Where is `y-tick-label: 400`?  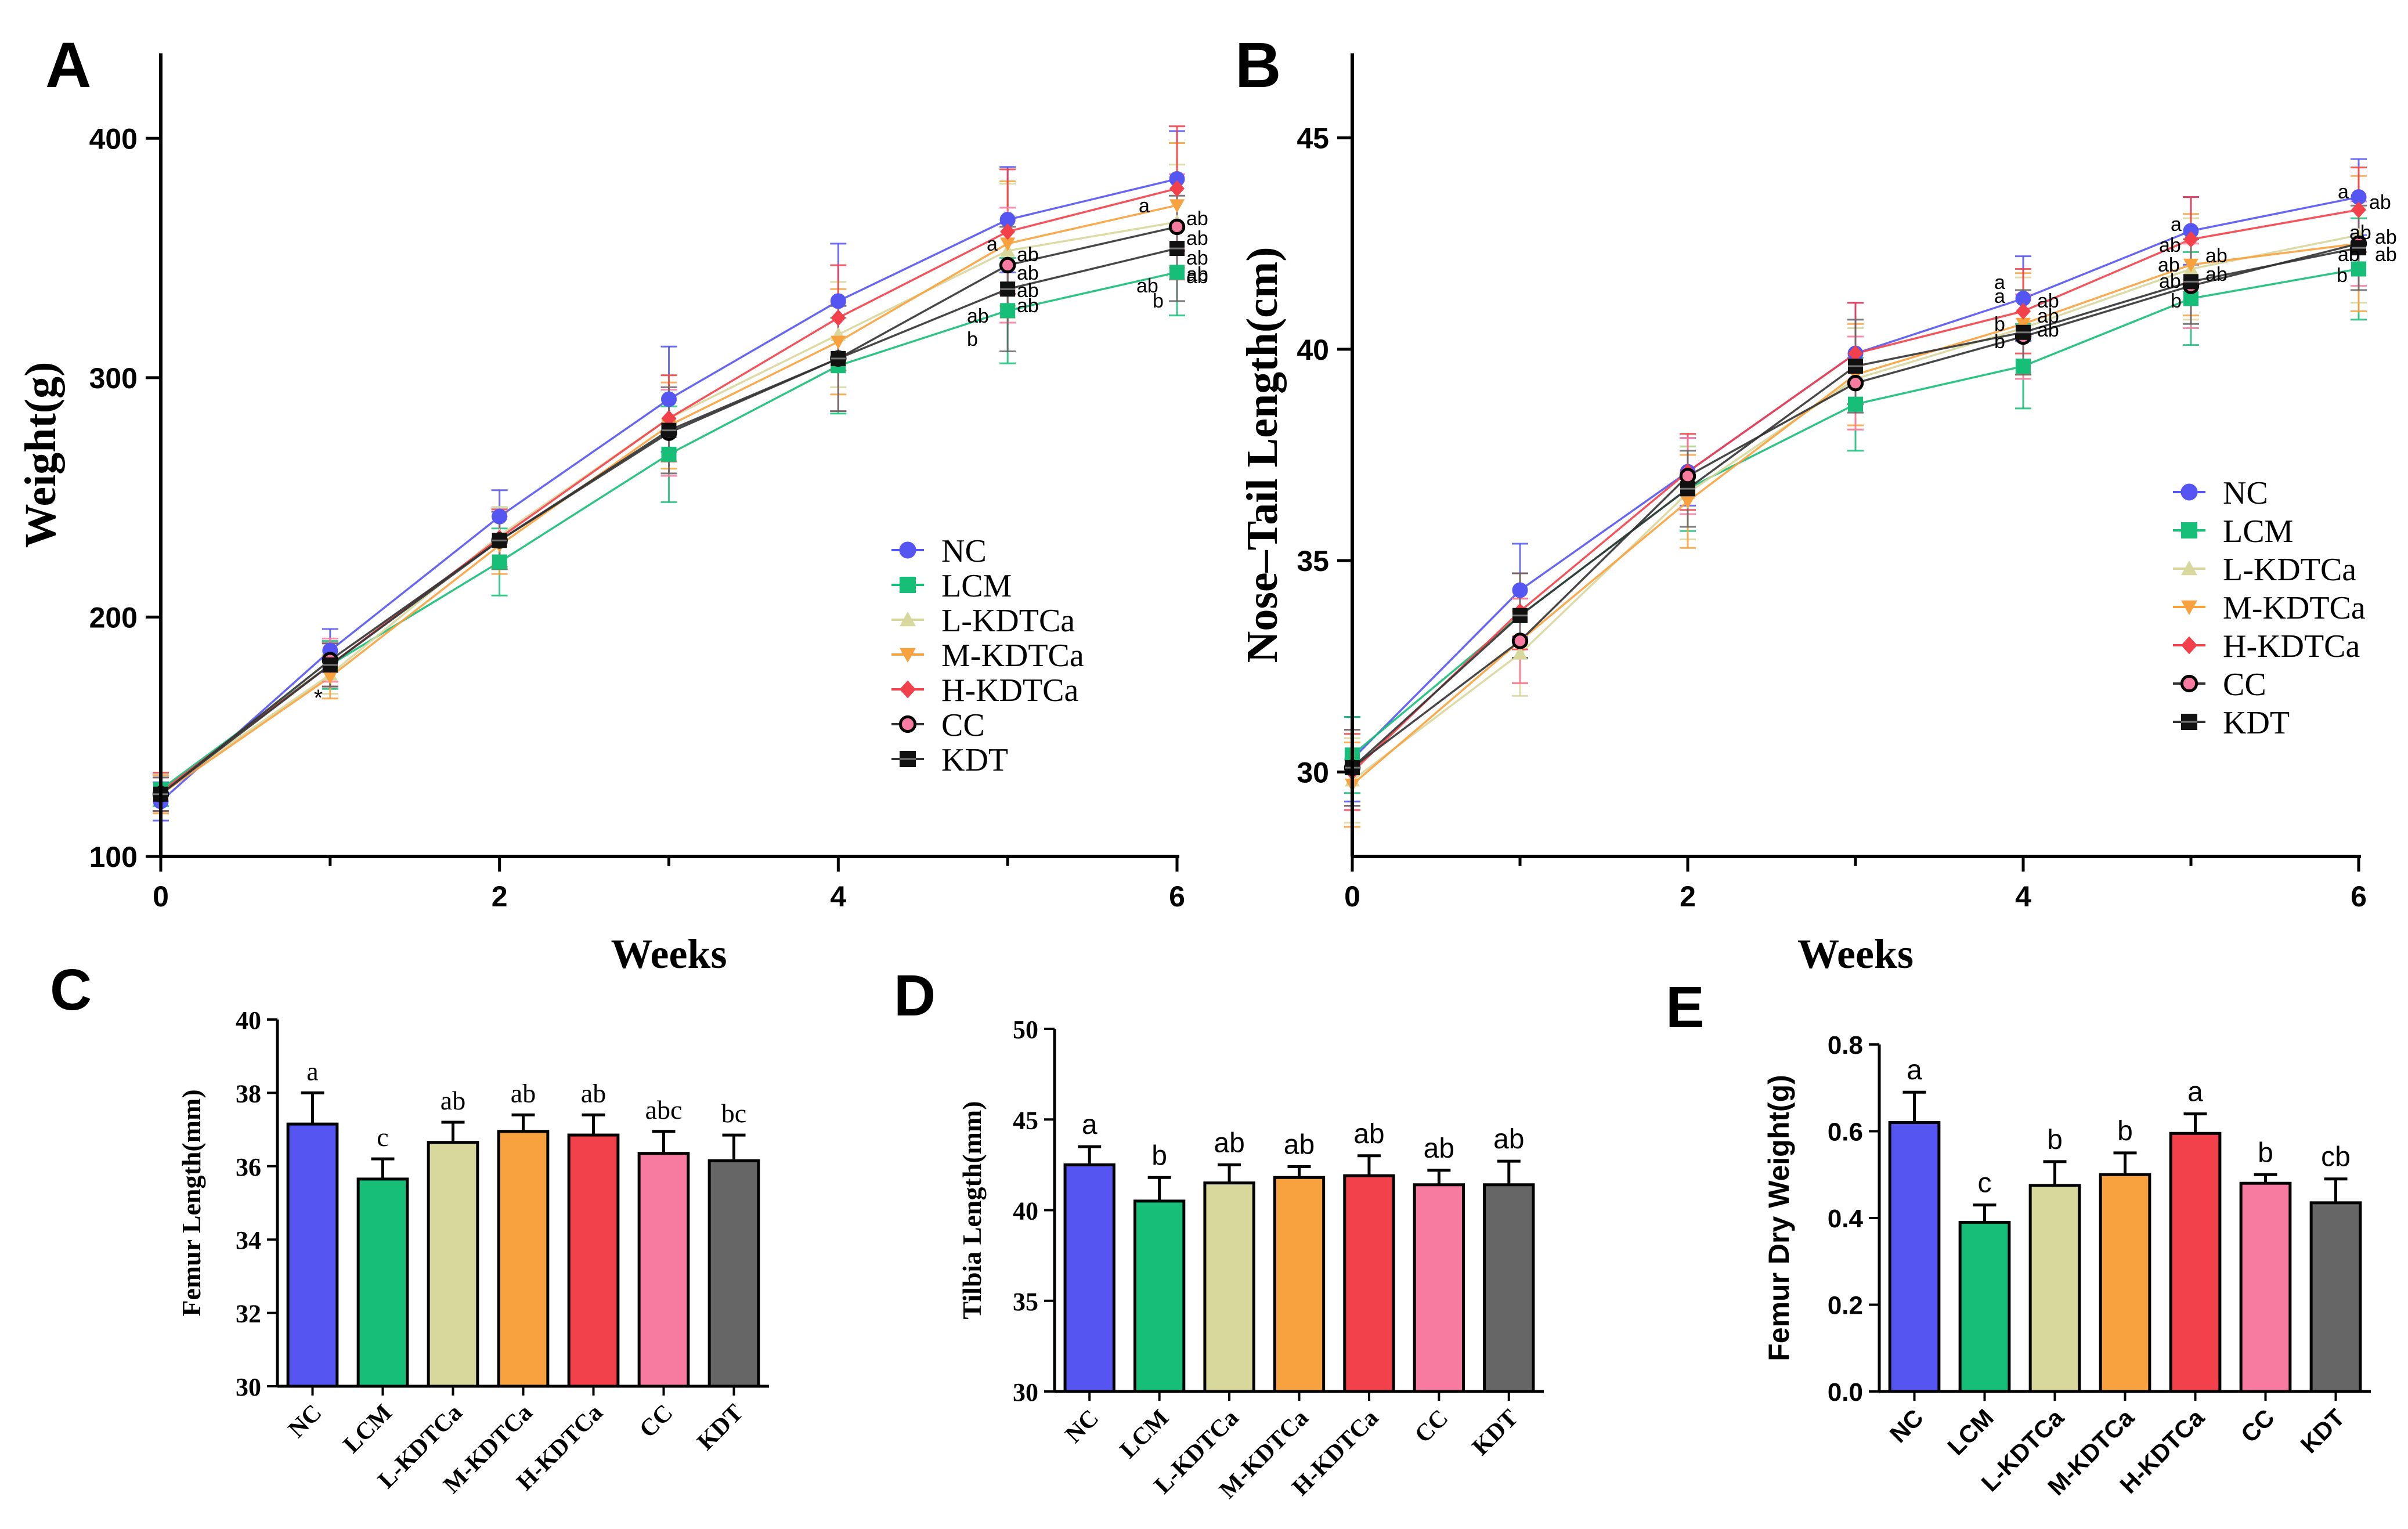 y-tick-label: 400 is located at coordinates (113, 139).